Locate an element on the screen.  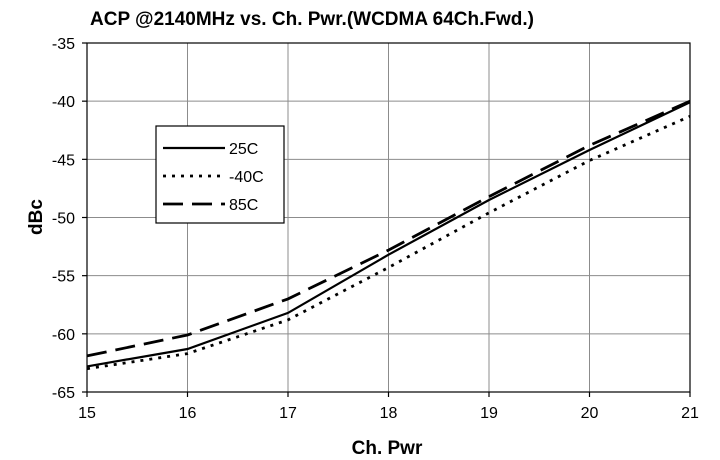
y-tick-label: -35 is located at coordinates (63, 44).